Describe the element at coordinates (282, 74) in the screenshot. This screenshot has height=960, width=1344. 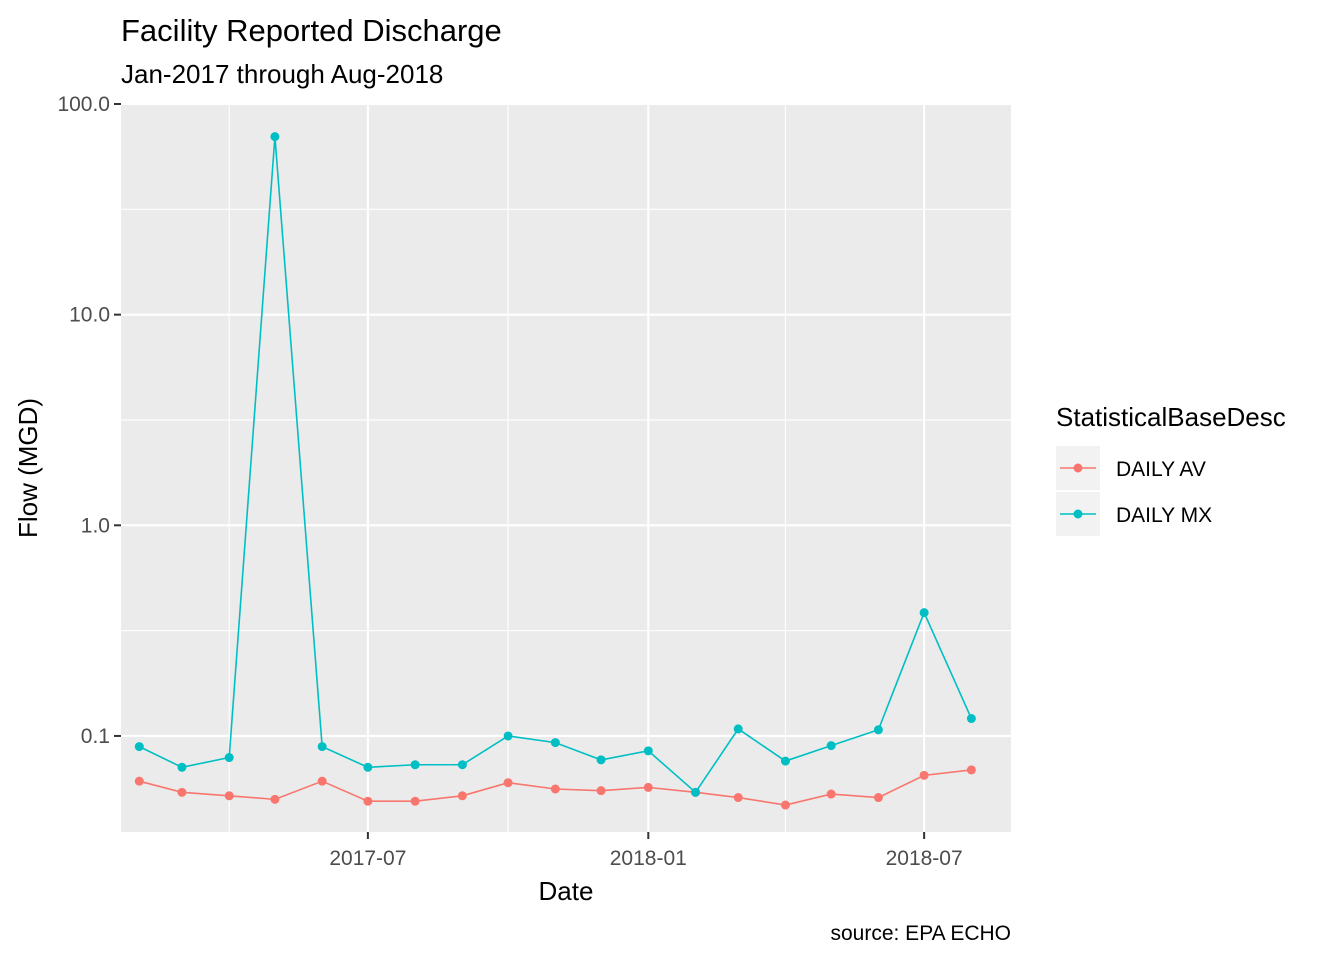
I see `chart-subtitle: Jan-2017 through Aug-2018` at that location.